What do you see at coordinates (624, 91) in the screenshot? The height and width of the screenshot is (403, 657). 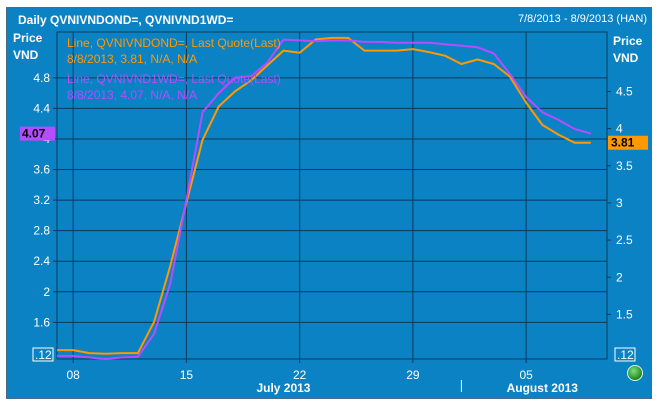 I see `right-tick-label: 4.5` at bounding box center [624, 91].